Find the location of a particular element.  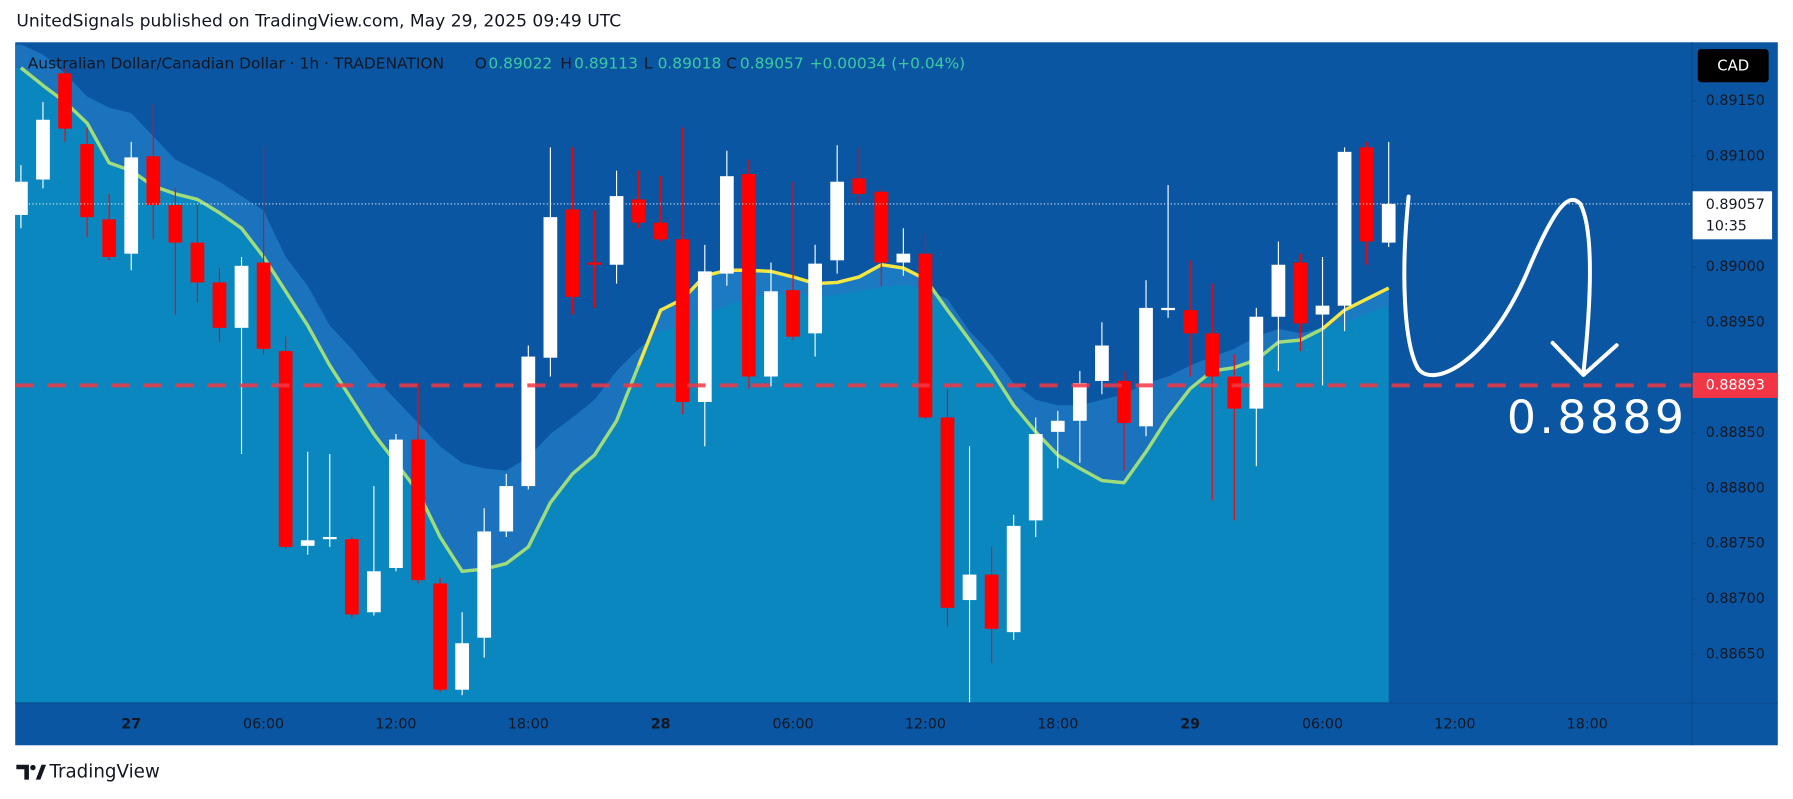

legend-change: +0.00034 (+0.04%) is located at coordinates (888, 64).